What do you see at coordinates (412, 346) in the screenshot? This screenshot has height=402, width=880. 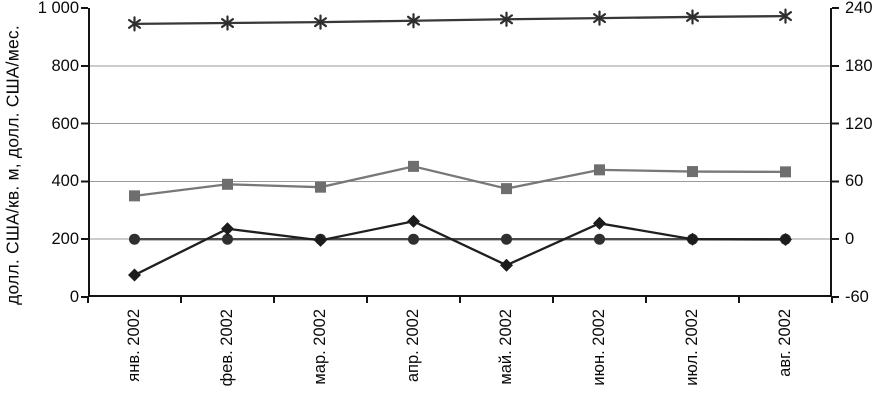 I see `x-axis-label: апр. 2002` at bounding box center [412, 346].